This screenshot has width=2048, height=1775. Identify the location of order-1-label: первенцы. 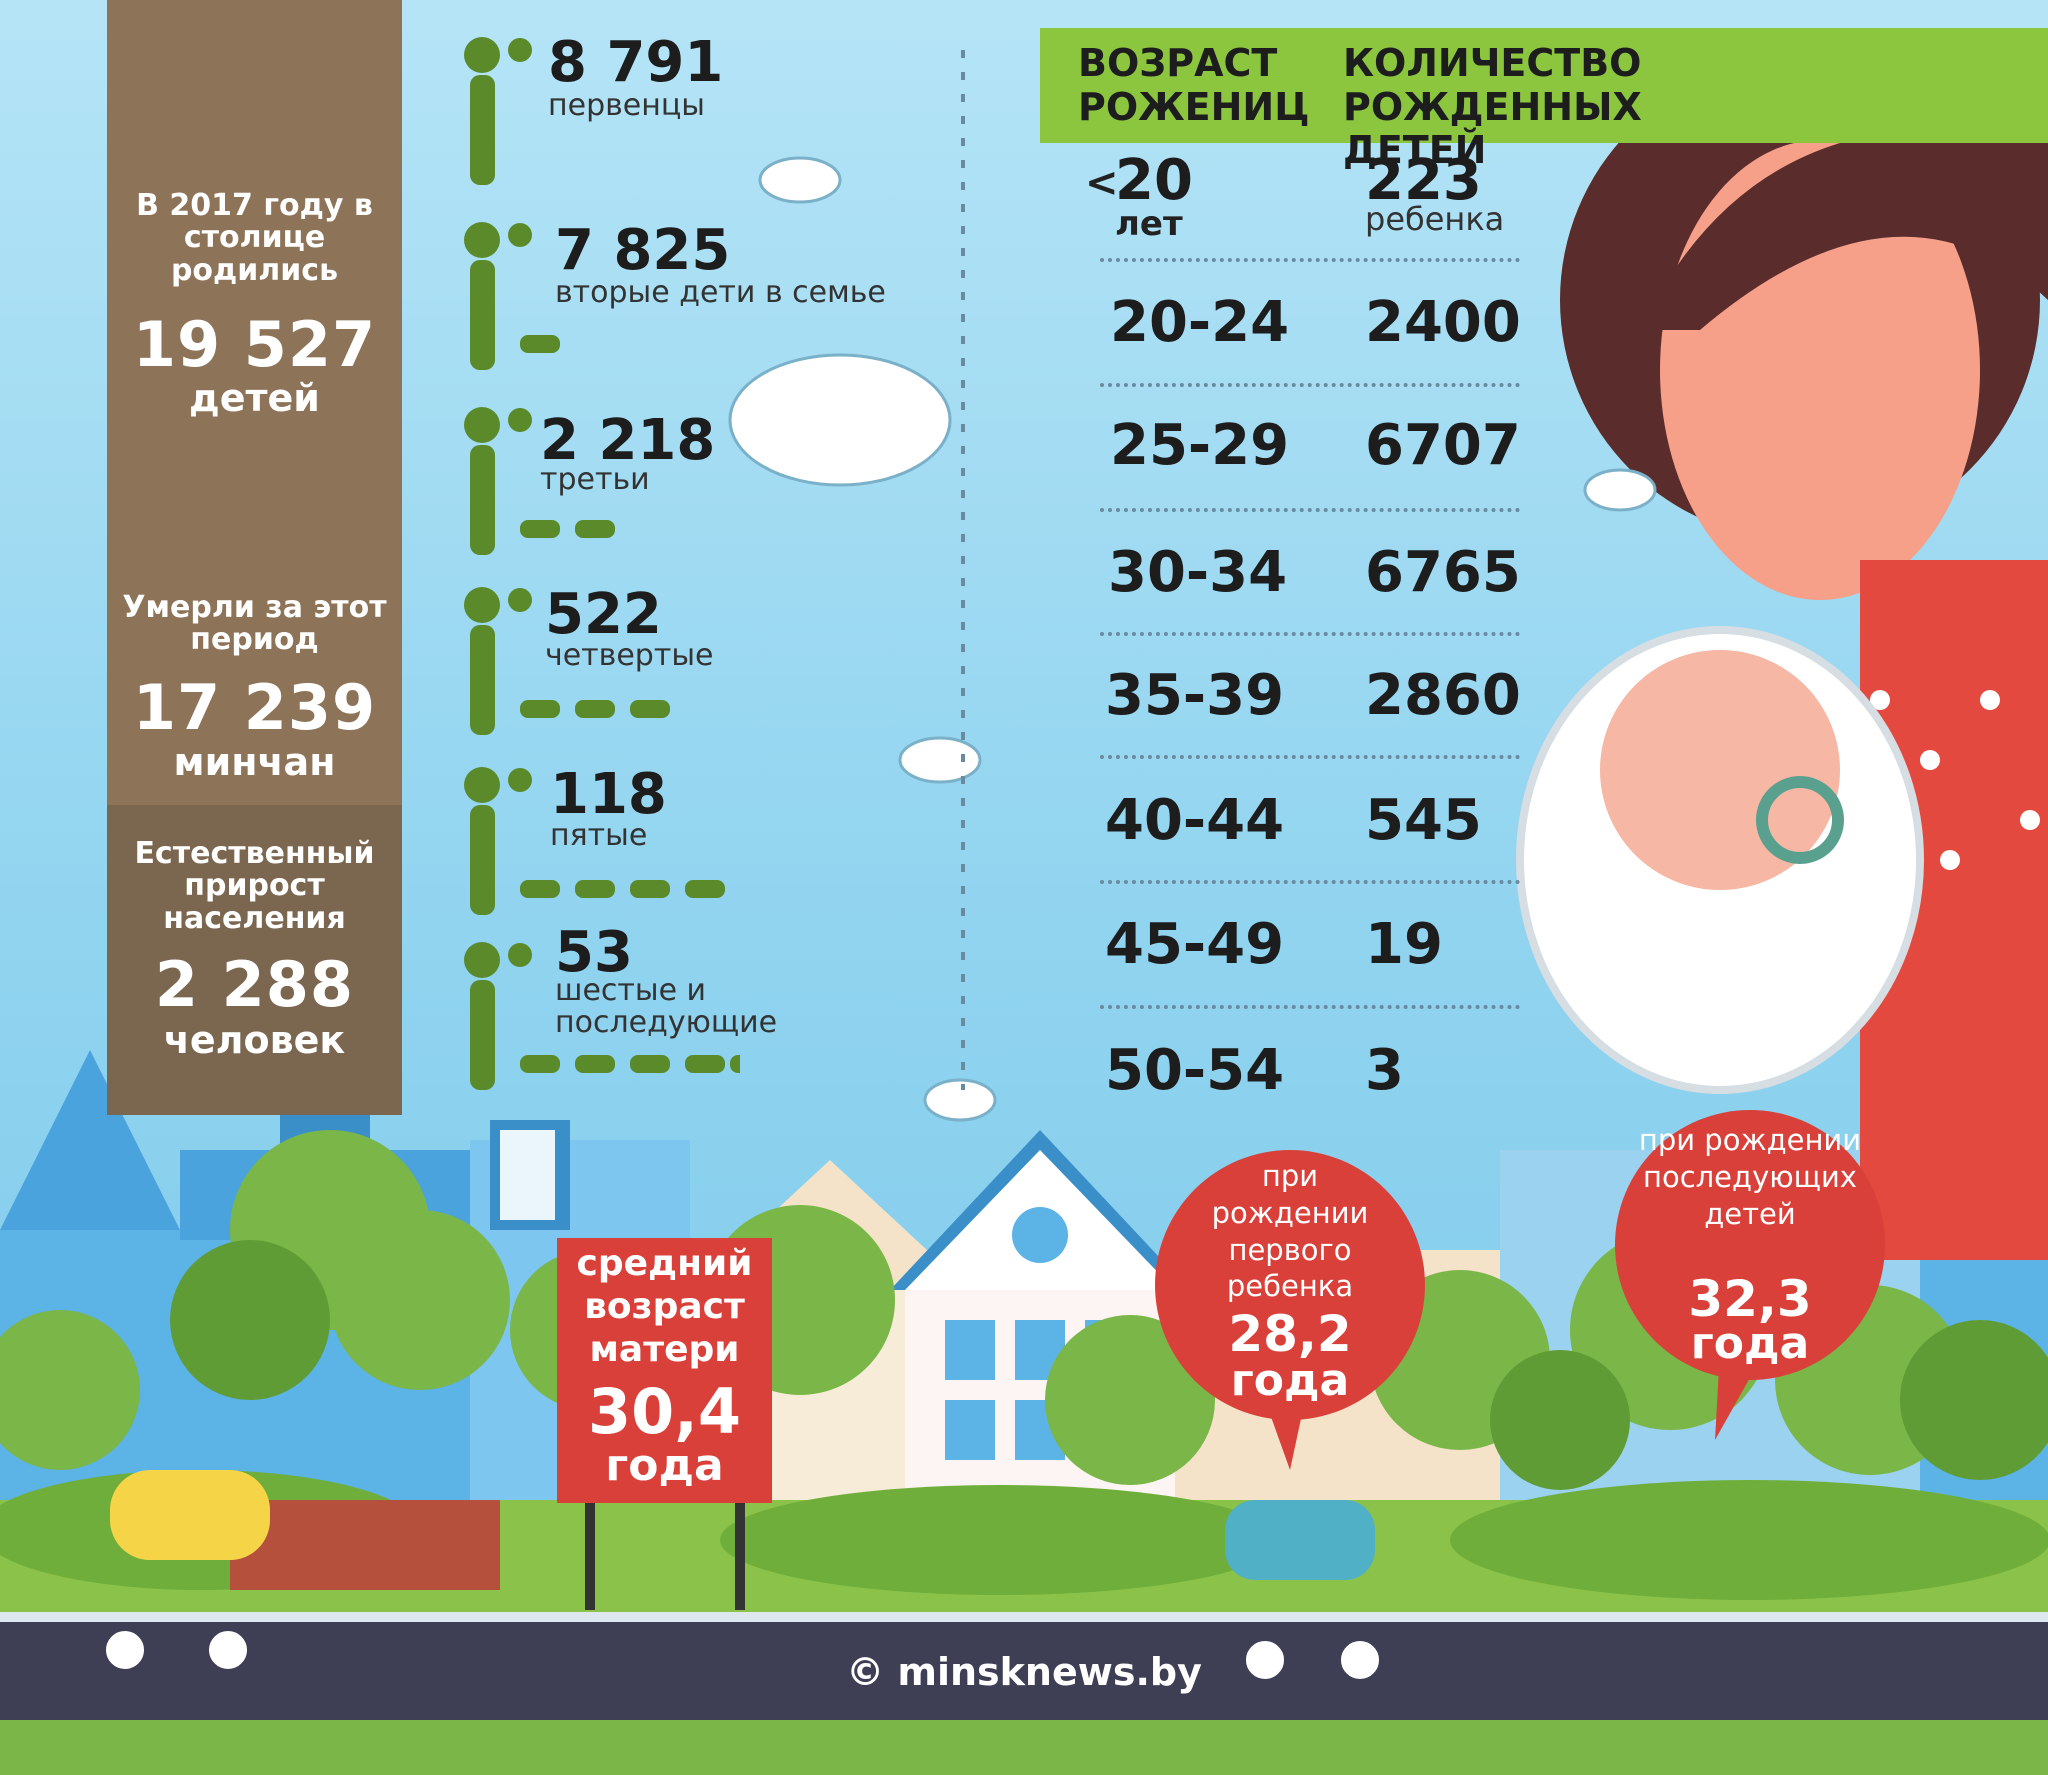
(626, 105).